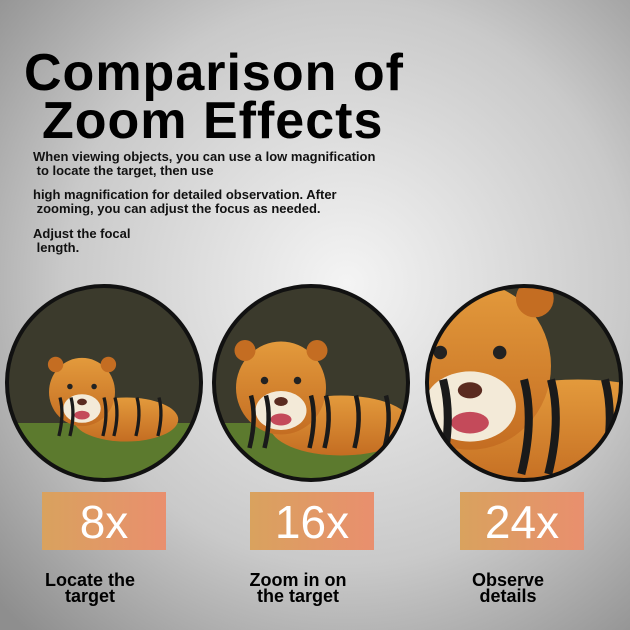  What do you see at coordinates (212, 121) in the screenshot?
I see `title-line: Zoom Effects` at bounding box center [212, 121].